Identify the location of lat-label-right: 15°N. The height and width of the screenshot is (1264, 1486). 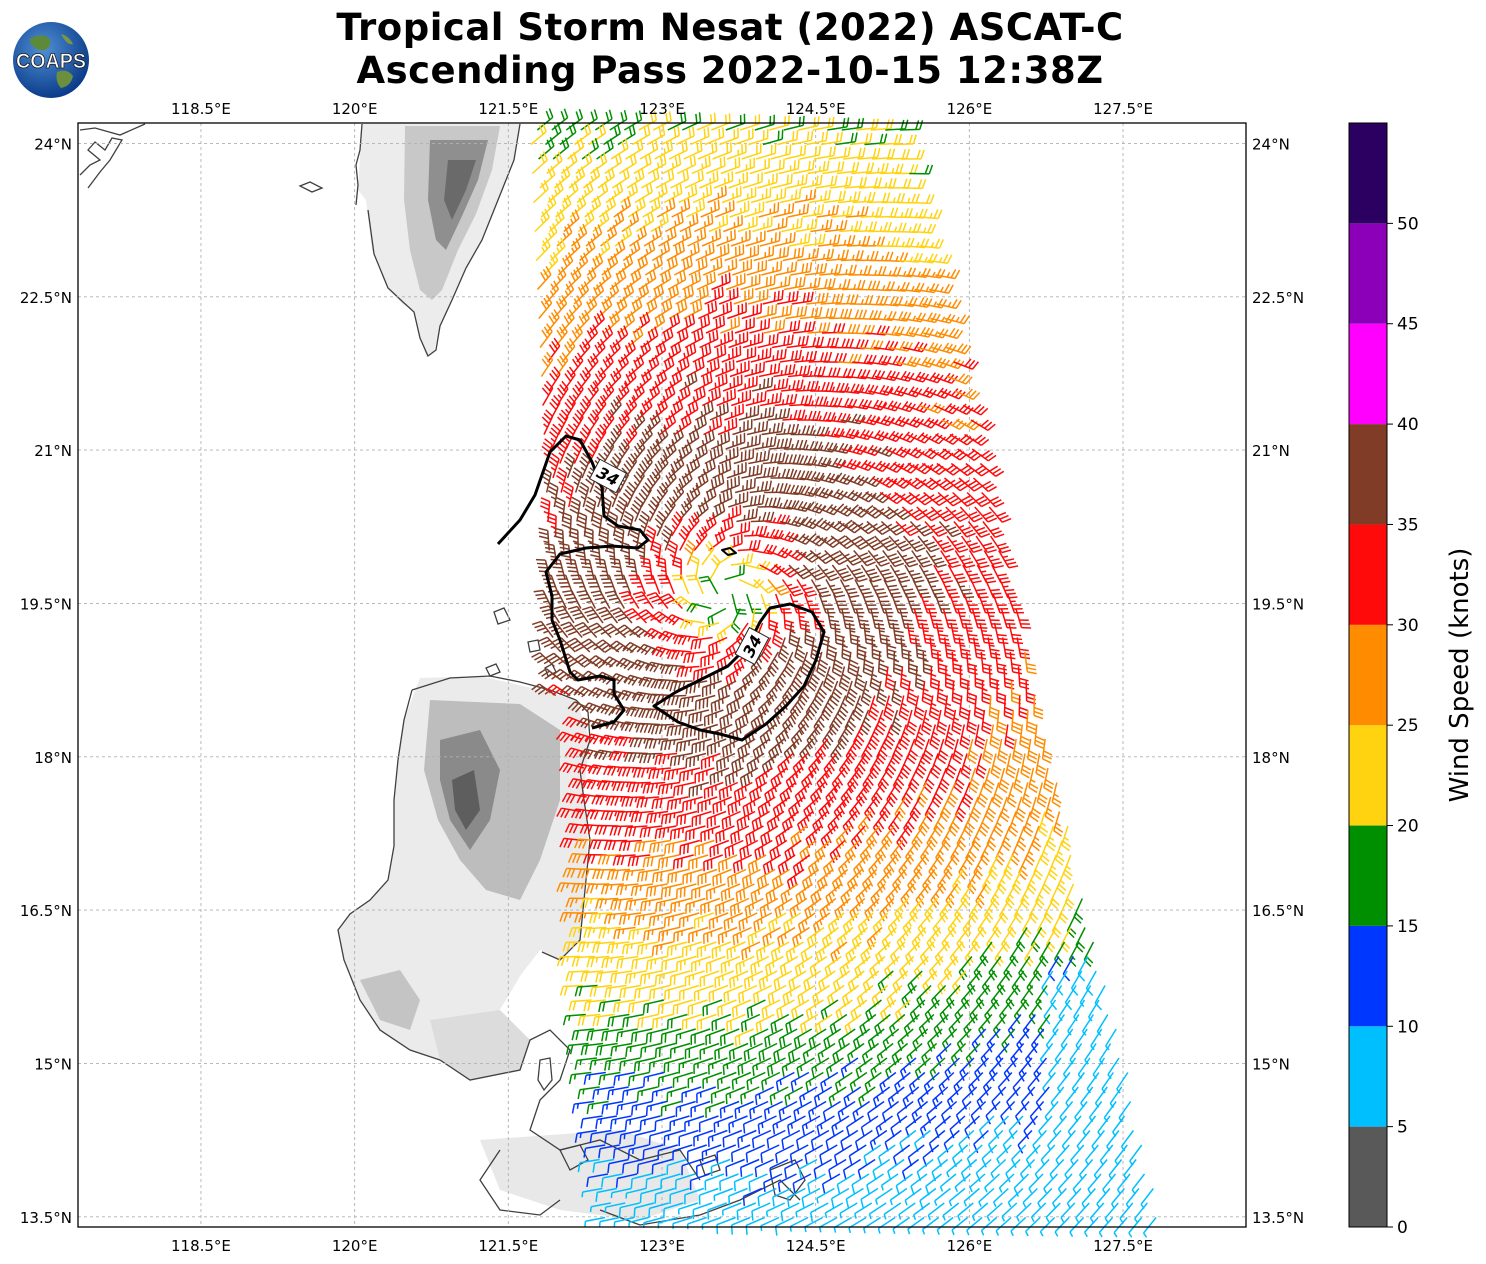
(1271, 1064).